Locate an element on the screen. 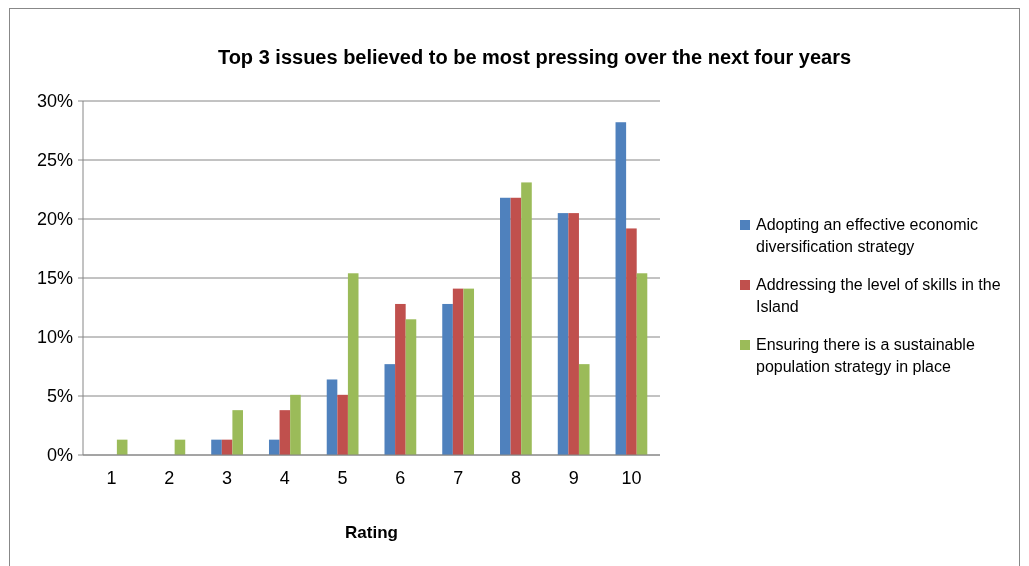 The width and height of the screenshot is (1029, 566). legend-label: Adopting an effective economic diversification strategy is located at coordinates (867, 235).